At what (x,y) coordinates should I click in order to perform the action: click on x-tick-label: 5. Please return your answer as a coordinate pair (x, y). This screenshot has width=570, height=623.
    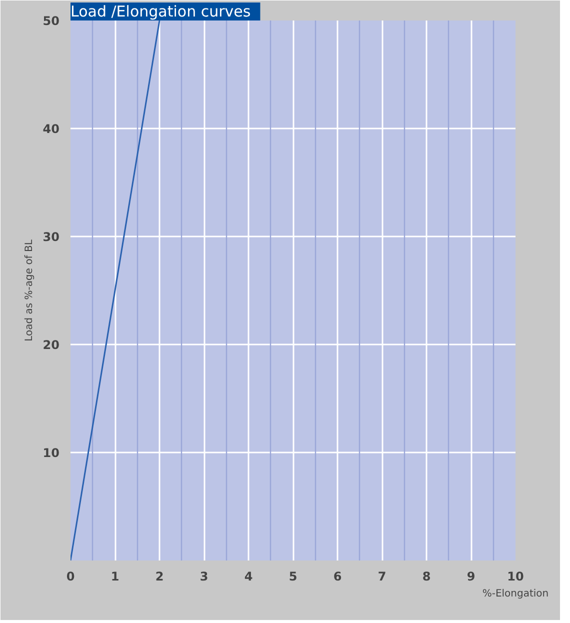
    Looking at the image, I should click on (293, 577).